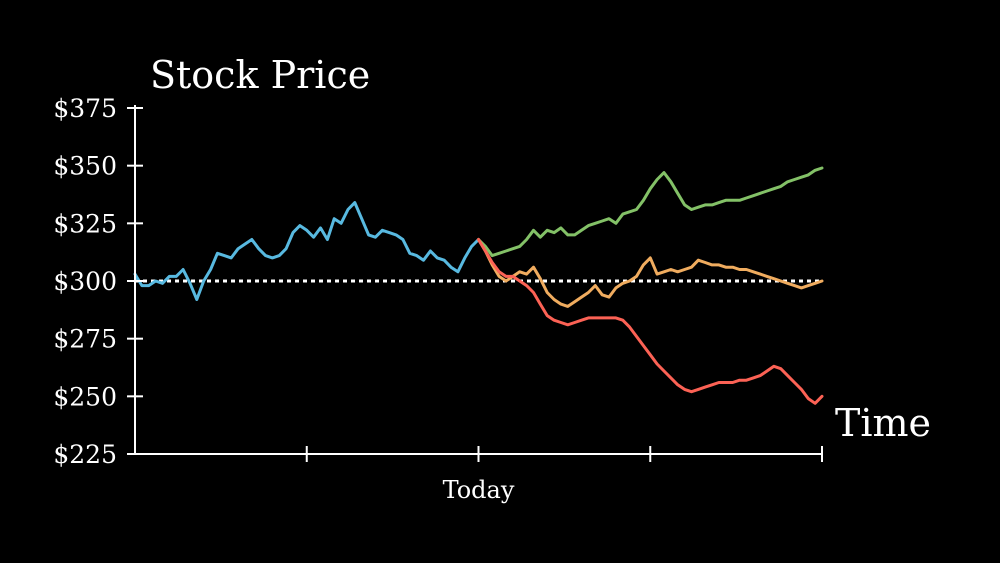 Image resolution: width=1000 pixels, height=563 pixels. I want to click on y-tick-label: $300, so click(85, 281).